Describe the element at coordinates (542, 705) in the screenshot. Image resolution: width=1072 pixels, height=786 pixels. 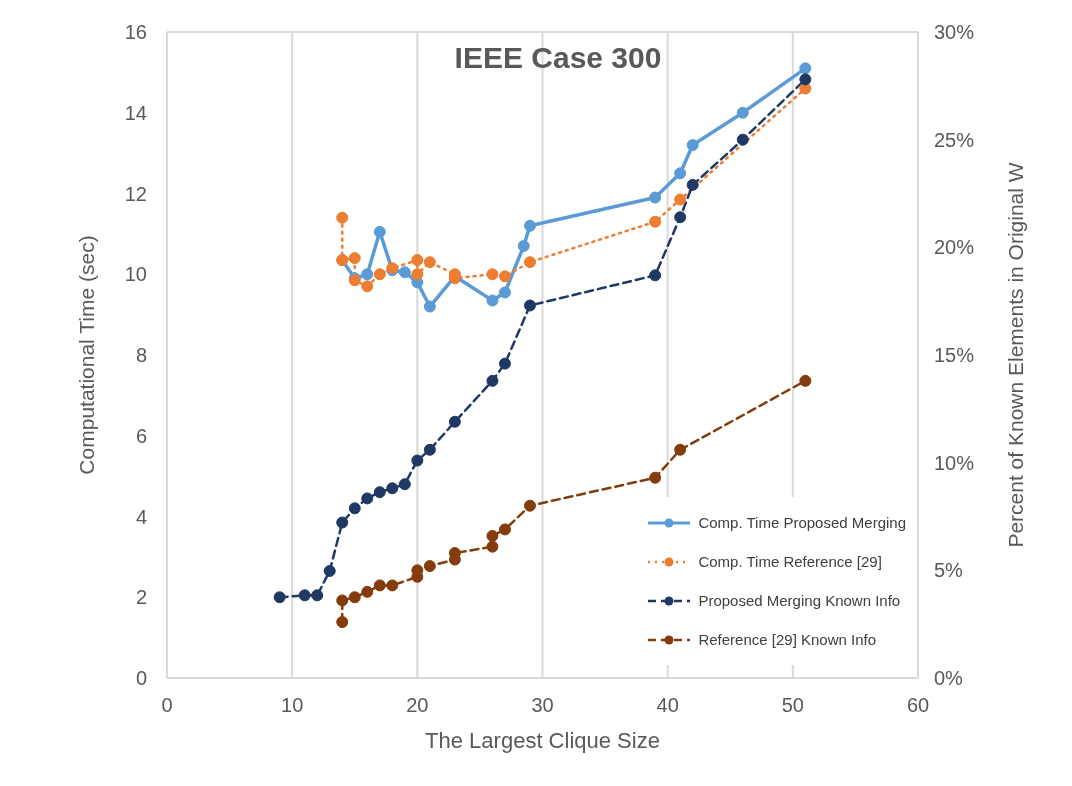
I see `x-tick-label: 30` at that location.